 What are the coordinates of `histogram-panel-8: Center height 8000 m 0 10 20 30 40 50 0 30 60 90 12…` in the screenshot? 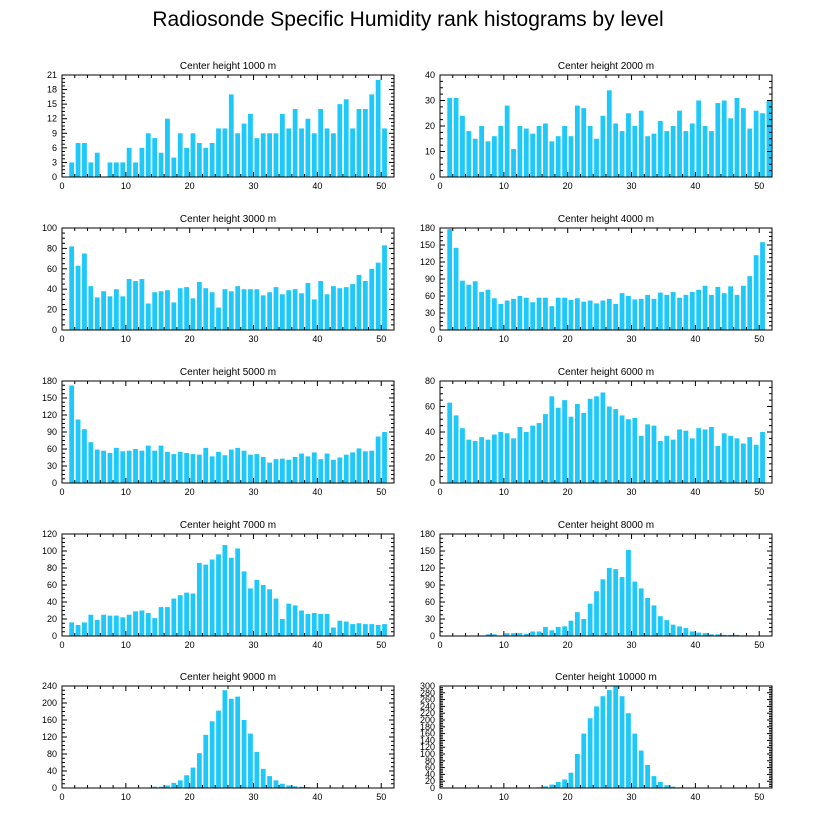 It's located at (596, 585).